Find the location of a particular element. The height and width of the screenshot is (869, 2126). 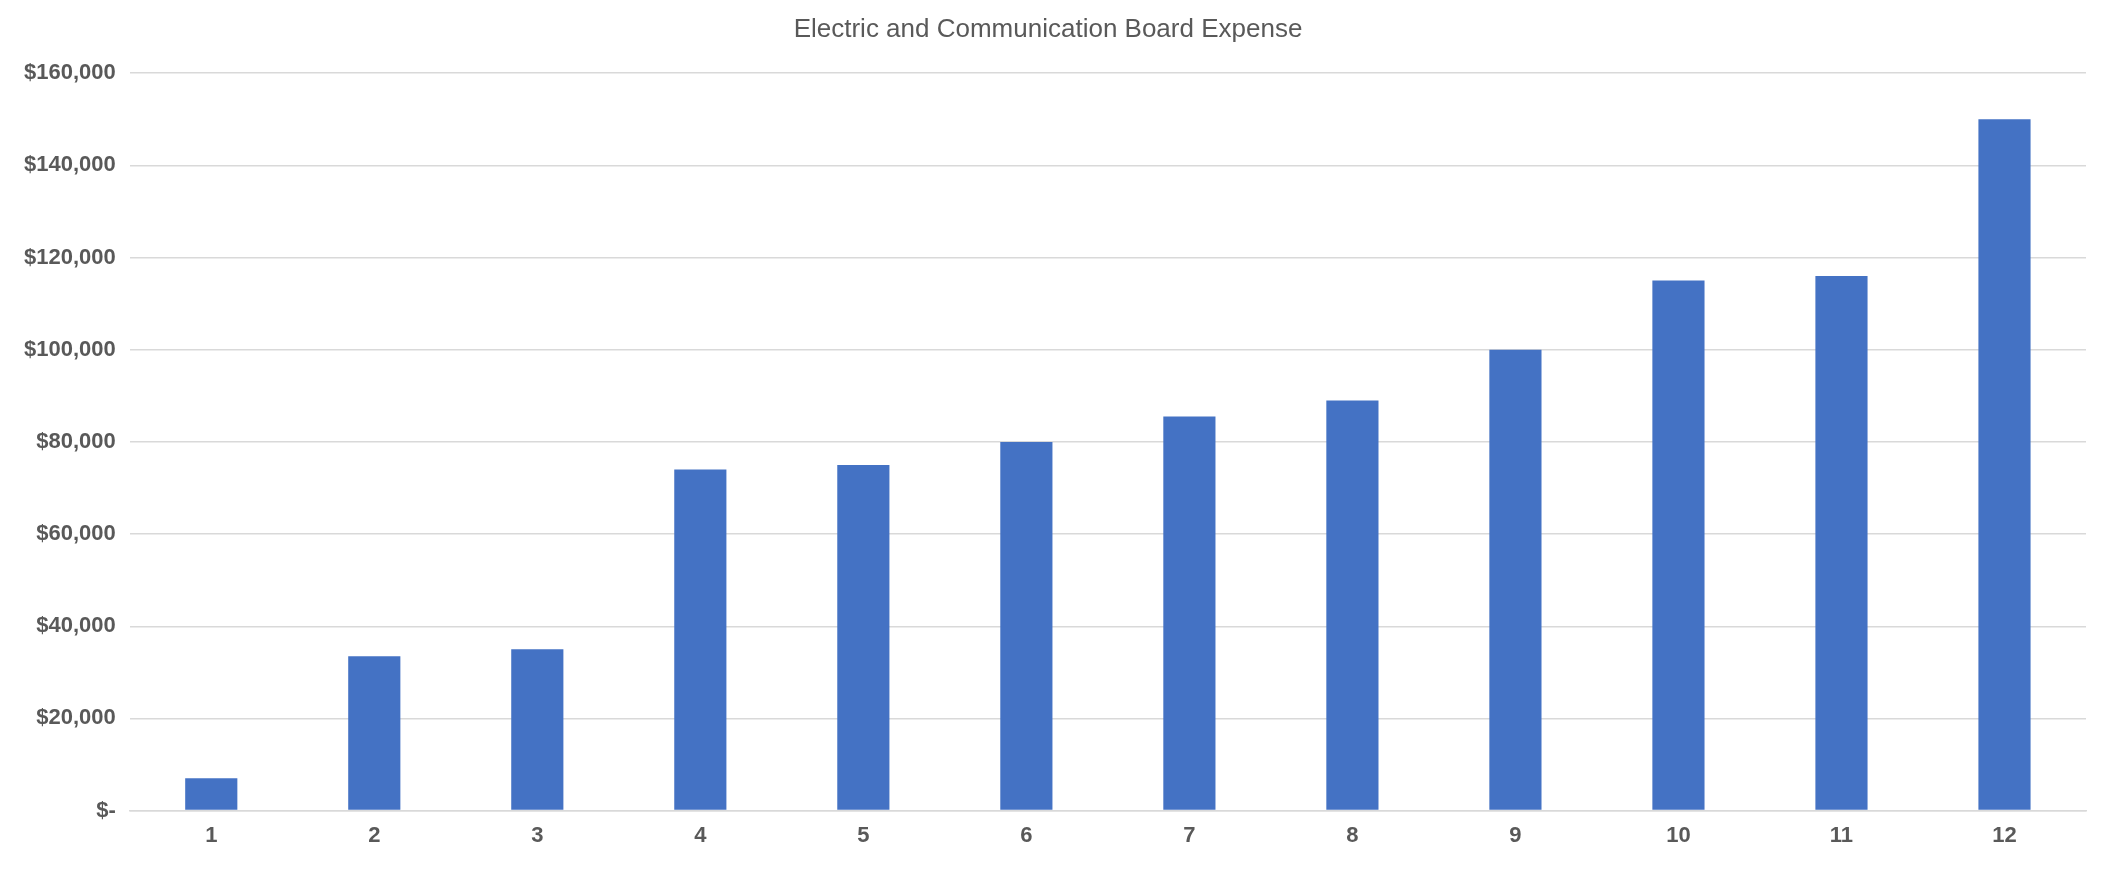

x-tick-label: 2 is located at coordinates (374, 834).